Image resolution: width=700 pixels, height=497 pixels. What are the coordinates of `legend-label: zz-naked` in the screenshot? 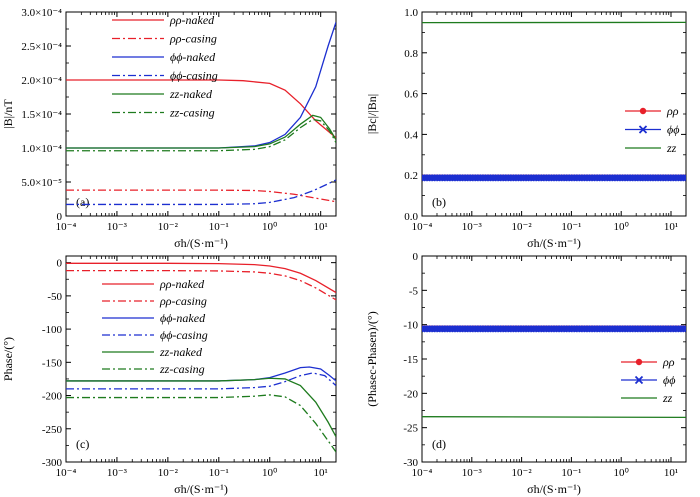 It's located at (191, 94).